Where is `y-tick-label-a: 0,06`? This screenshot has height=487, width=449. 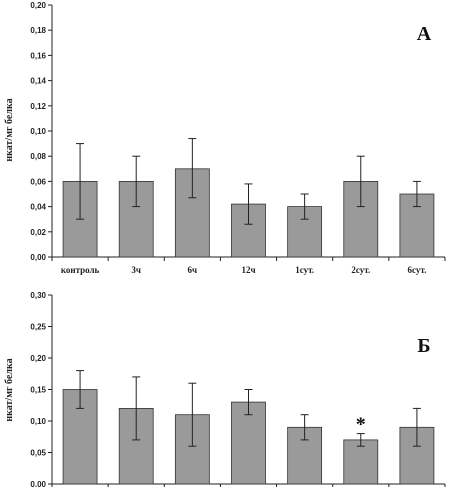
y-tick-label-a: 0,06 is located at coordinates (38, 181).